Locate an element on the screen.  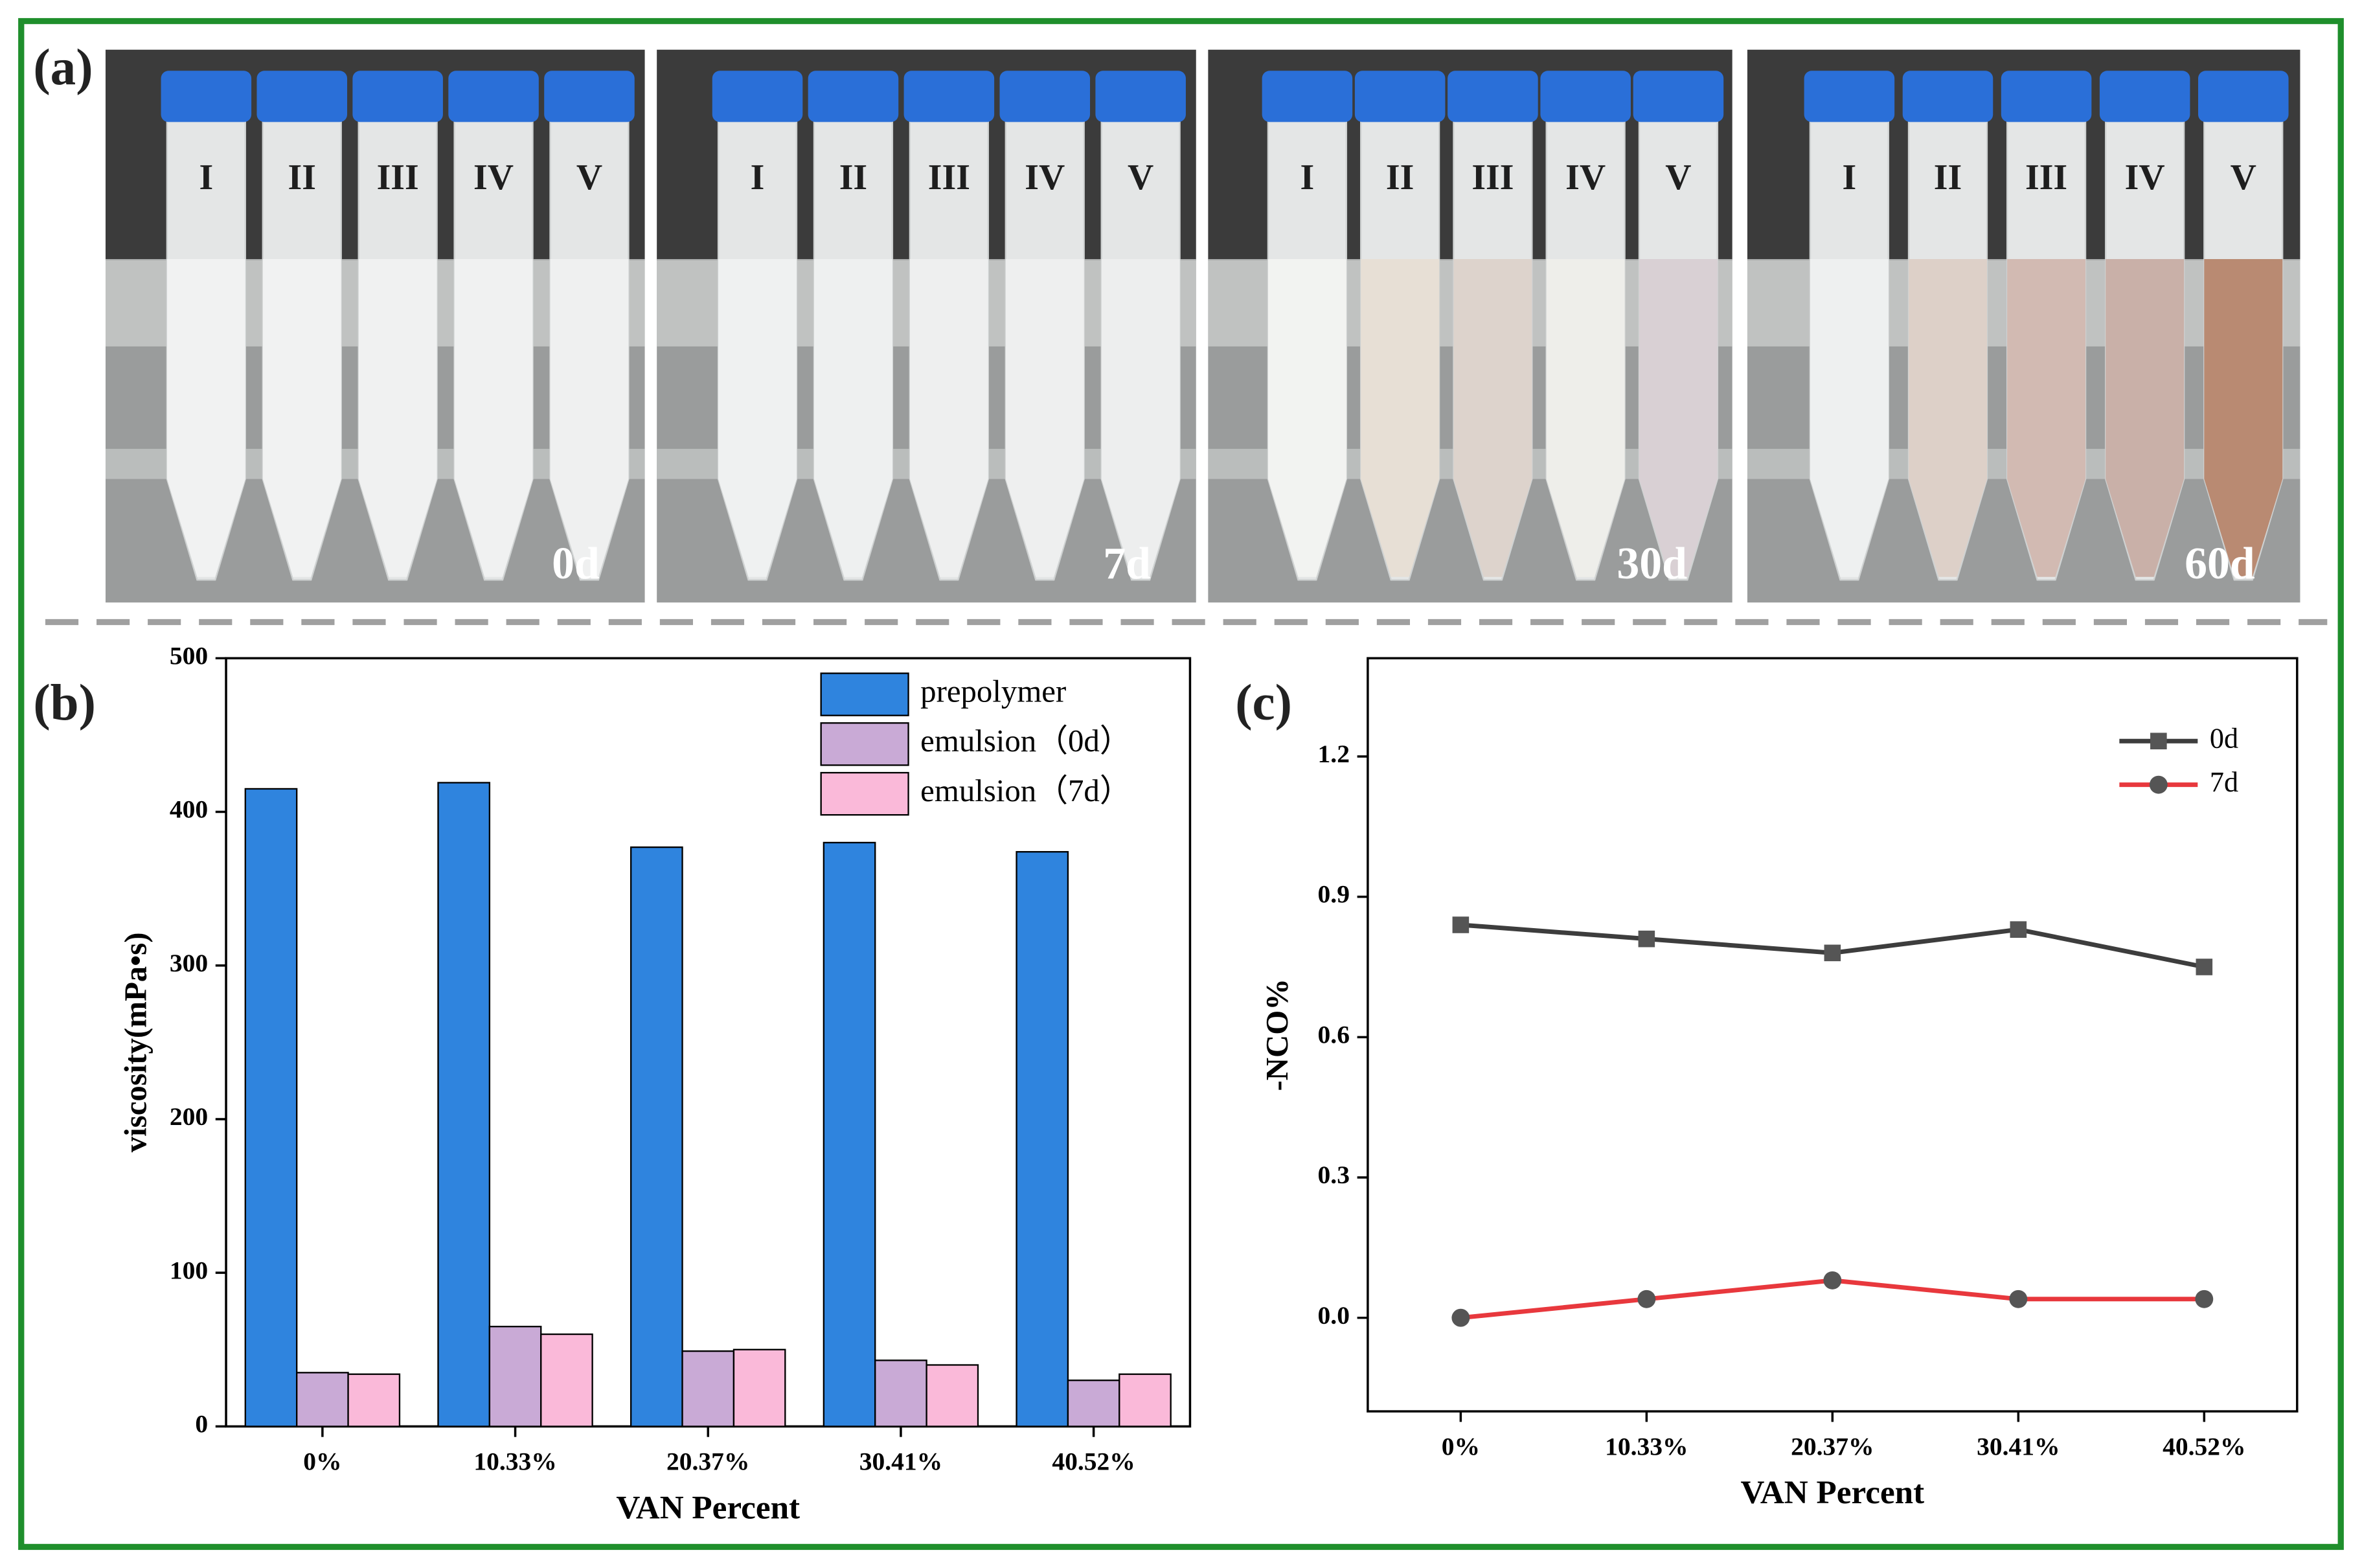
y-tick-label: 400 is located at coordinates (189, 809).